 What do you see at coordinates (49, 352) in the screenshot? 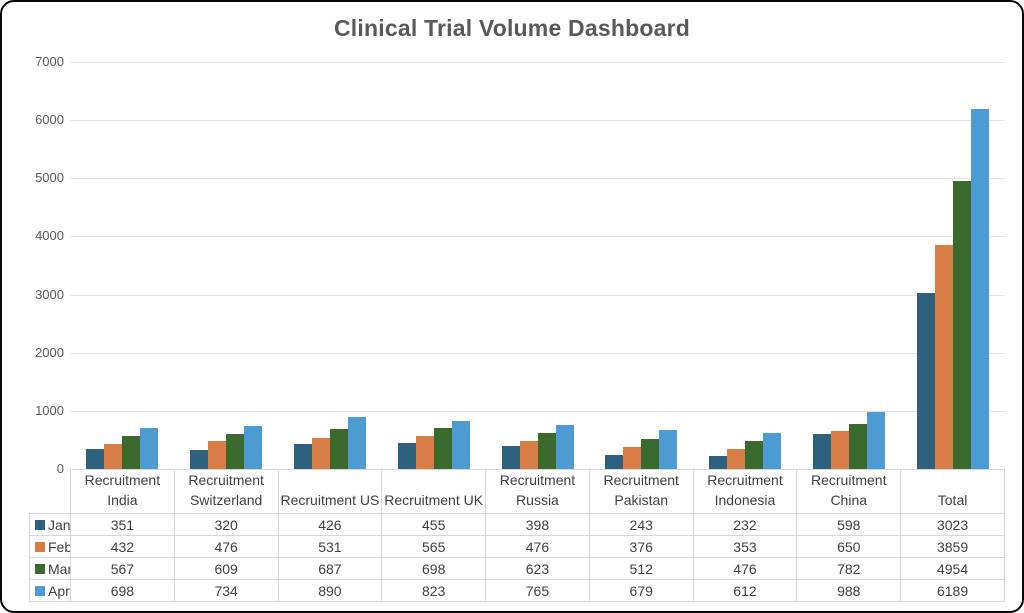
I see `y-axis-tick-label: 2000` at bounding box center [49, 352].